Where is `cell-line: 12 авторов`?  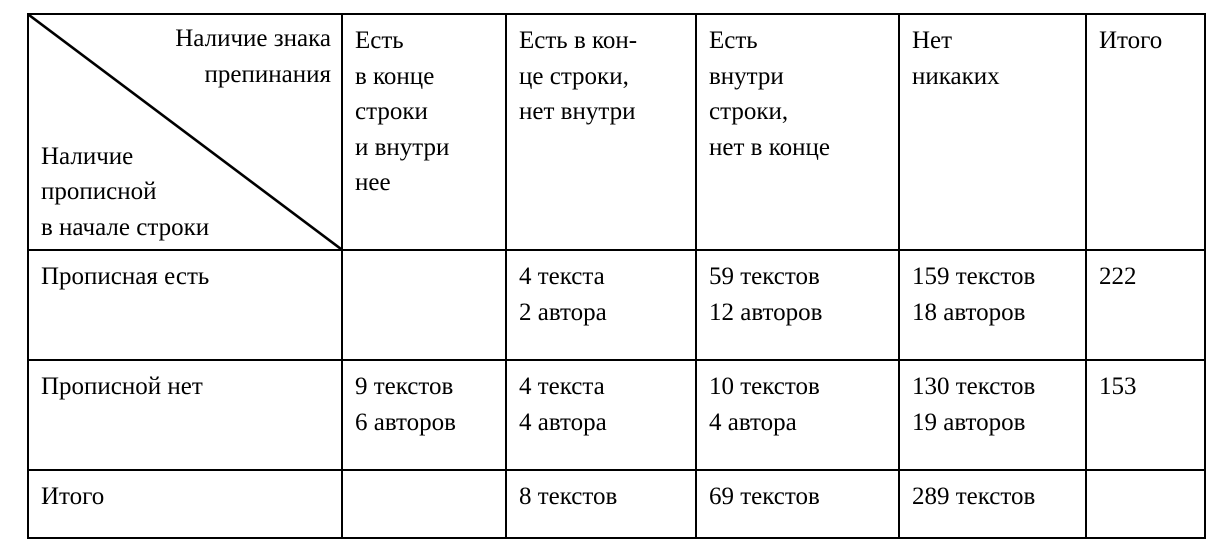 cell-line: 12 авторов is located at coordinates (766, 312).